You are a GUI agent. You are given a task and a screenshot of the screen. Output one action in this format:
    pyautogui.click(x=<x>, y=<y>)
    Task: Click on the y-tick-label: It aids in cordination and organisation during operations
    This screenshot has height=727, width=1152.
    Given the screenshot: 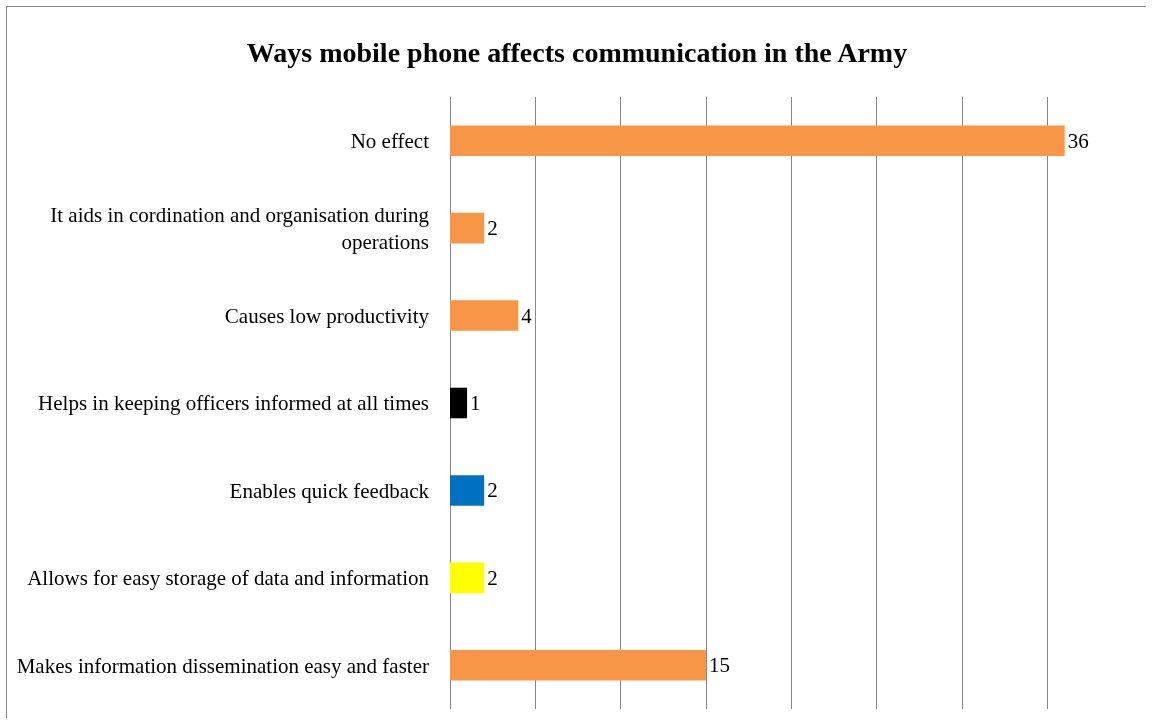 What is the action you would take?
    pyautogui.click(x=240, y=228)
    